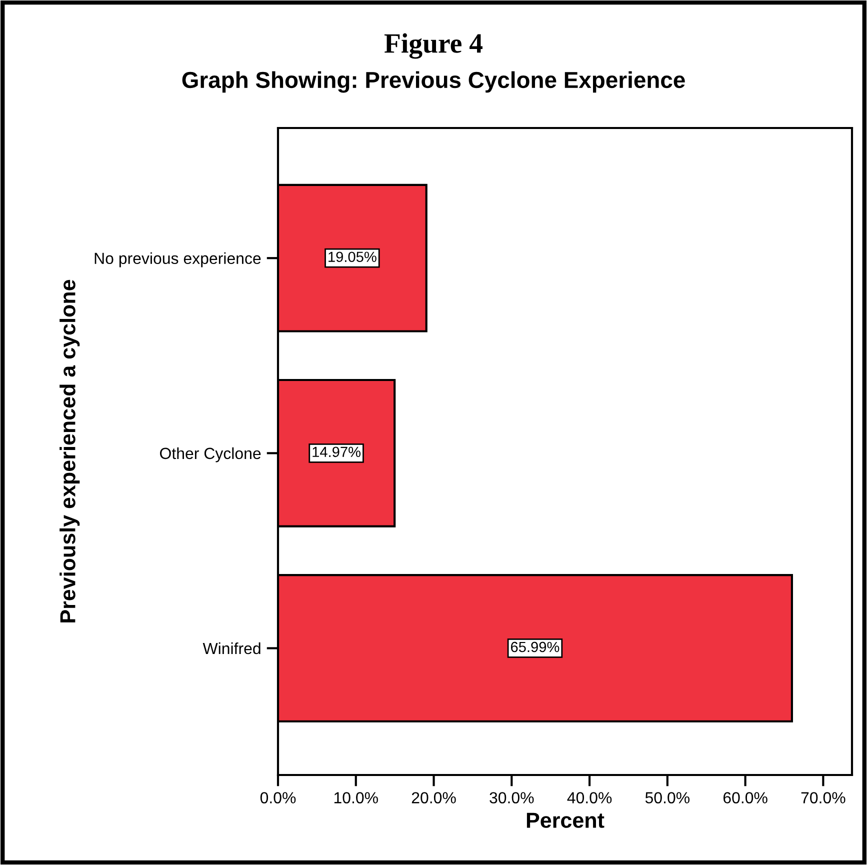  Describe the element at coordinates (434, 798) in the screenshot. I see `x-tick-label: 20.0%` at that location.